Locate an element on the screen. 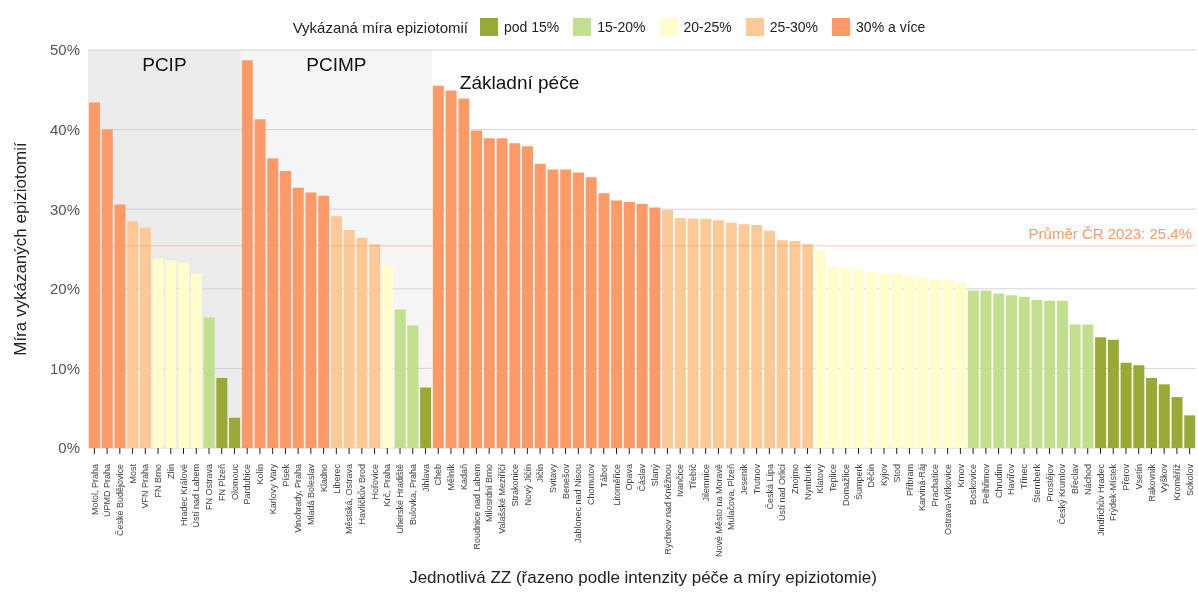 This screenshot has width=1198, height=597. x-tick-label: Vinohrady, Praha is located at coordinates (298, 498).